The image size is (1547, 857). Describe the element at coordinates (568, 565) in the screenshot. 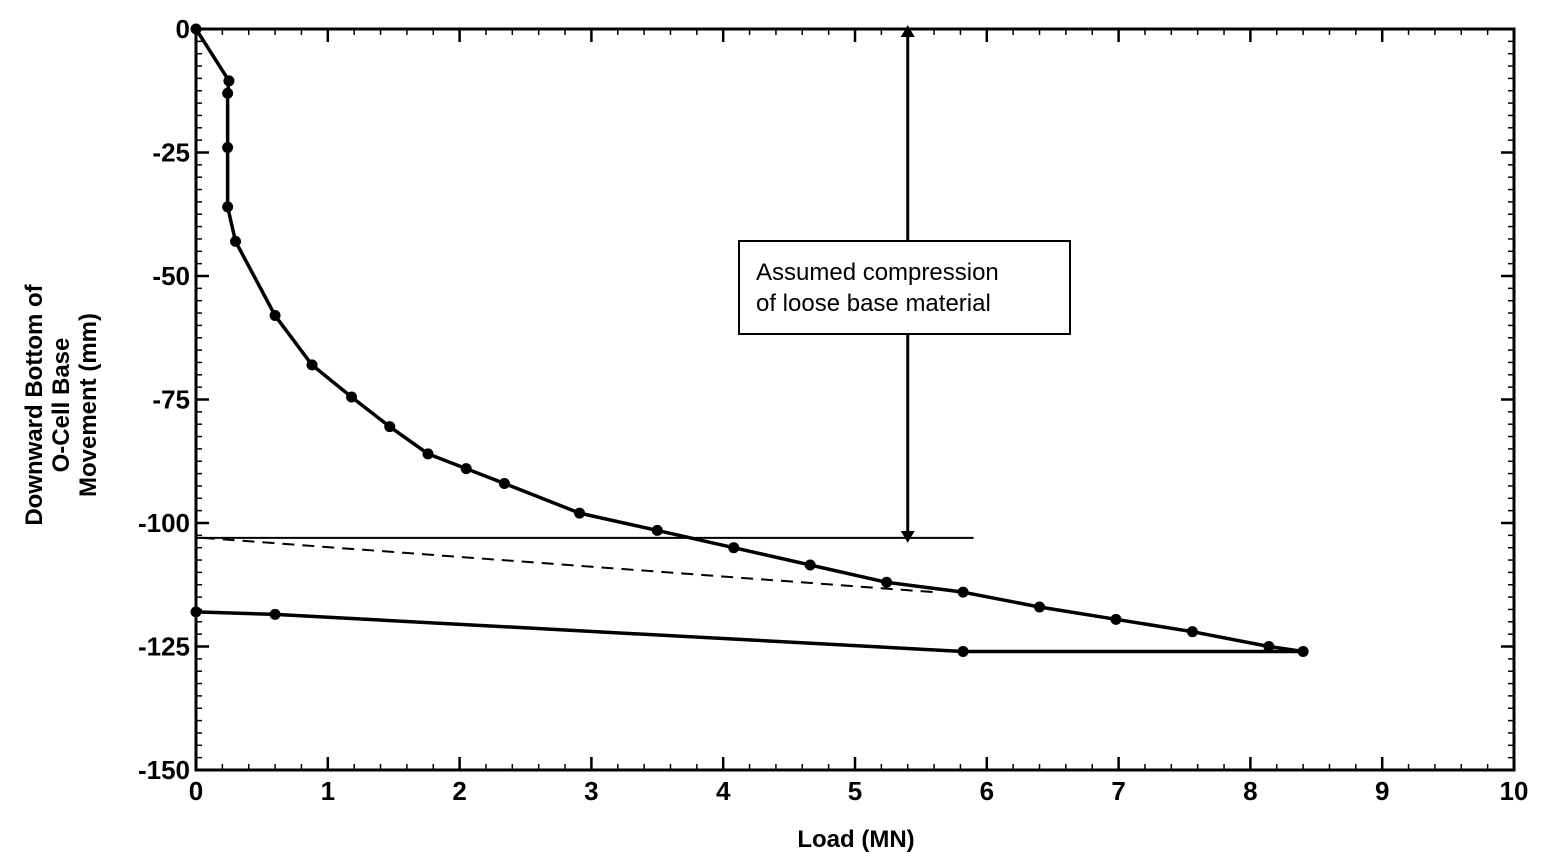

I see `reference-line-dashed` at that location.